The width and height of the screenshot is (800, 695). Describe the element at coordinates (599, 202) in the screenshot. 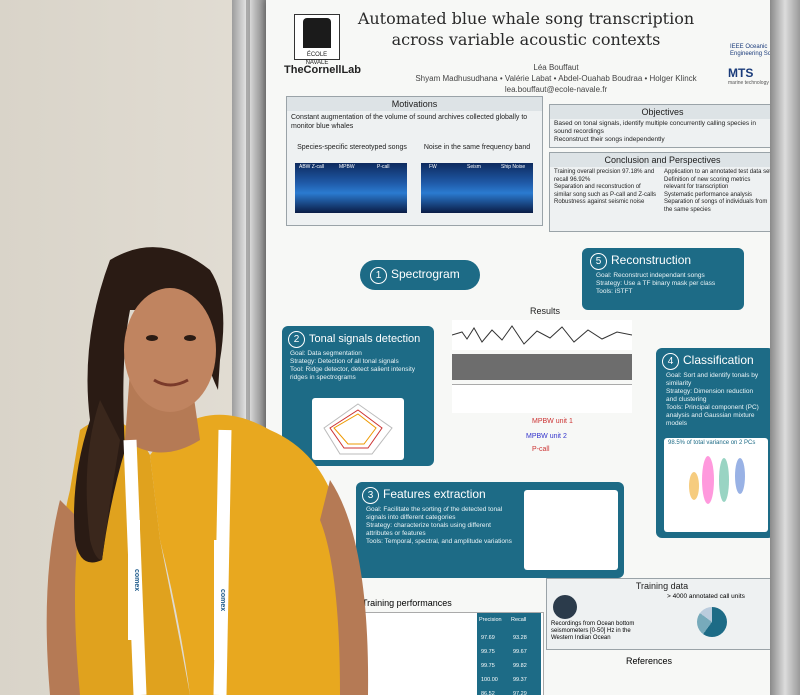

I see `conclusion-item: Robustness against seismic noise` at that location.